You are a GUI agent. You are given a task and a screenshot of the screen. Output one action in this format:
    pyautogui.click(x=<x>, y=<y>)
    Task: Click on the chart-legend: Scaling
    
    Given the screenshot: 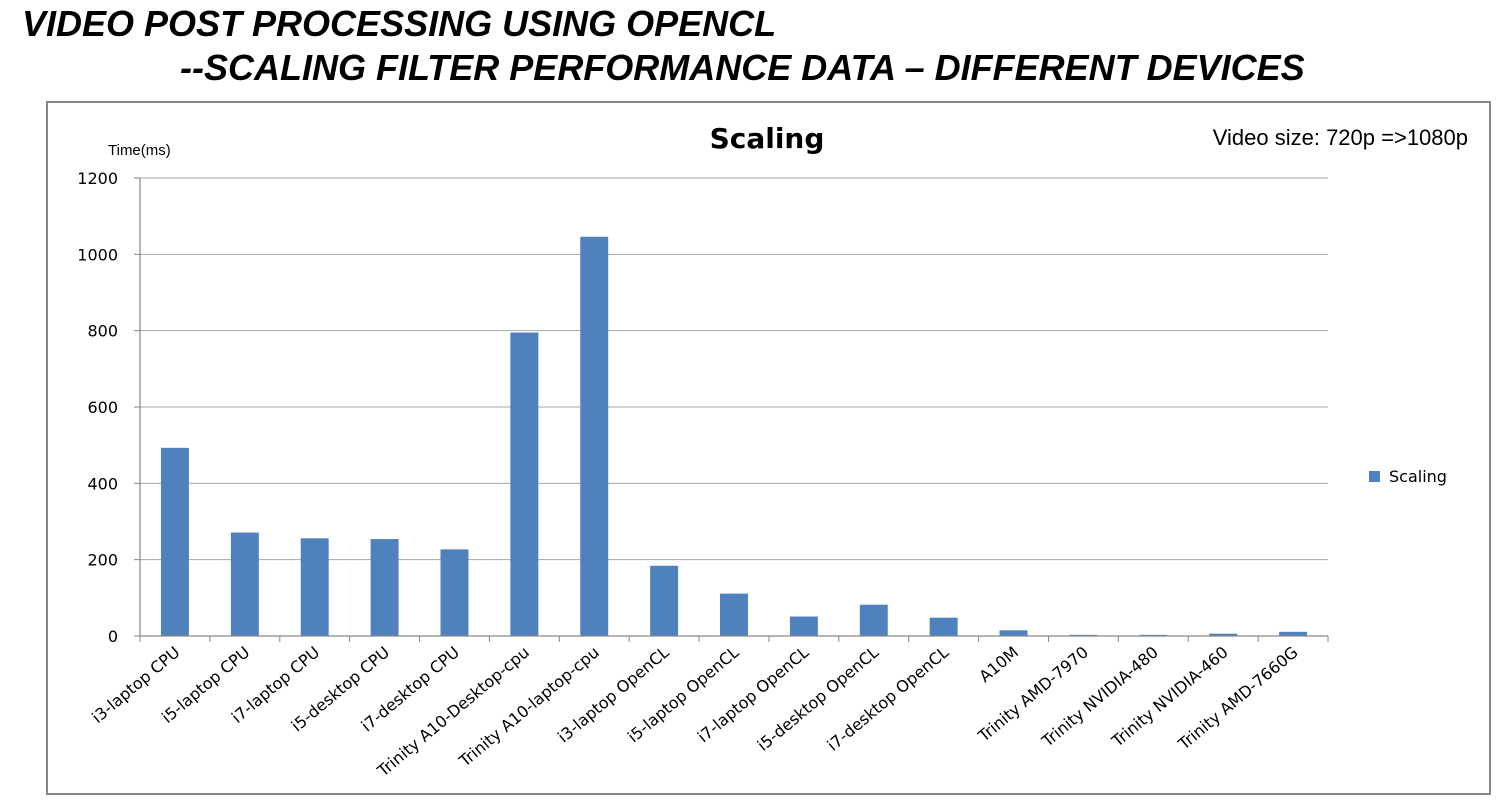 What is the action you would take?
    pyautogui.click(x=1408, y=476)
    